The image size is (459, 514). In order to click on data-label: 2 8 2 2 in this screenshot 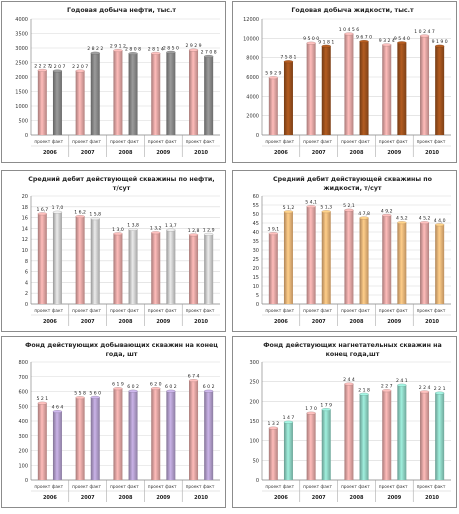, I will do `click(95, 49)`.